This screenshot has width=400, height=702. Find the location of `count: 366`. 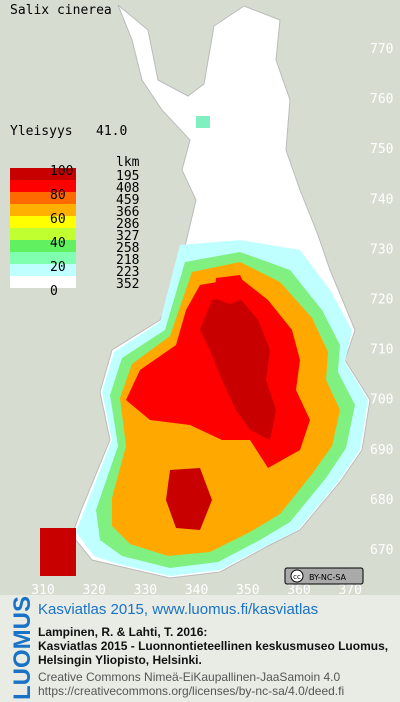

count: 366 is located at coordinates (127, 212).